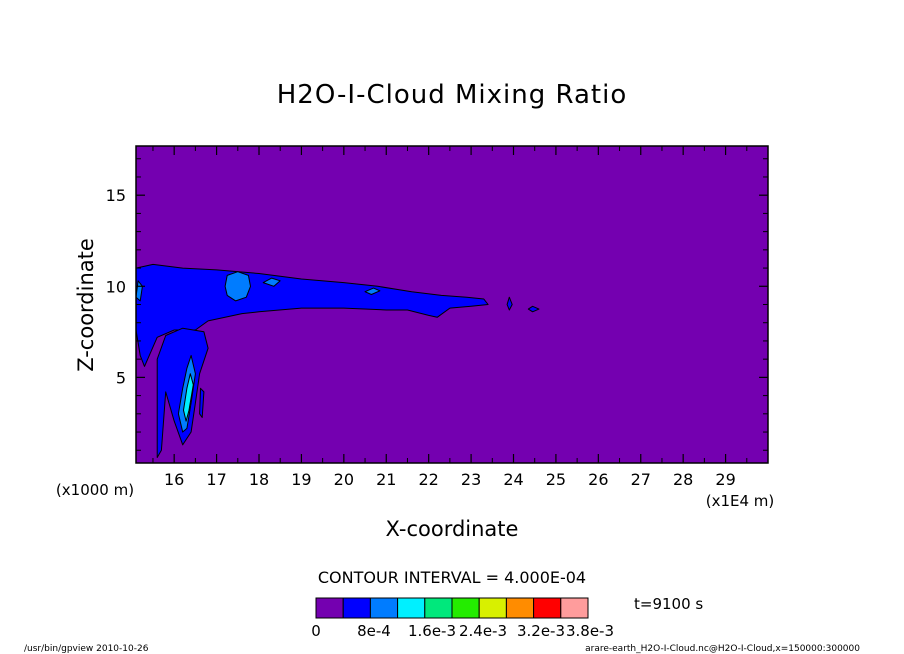 This screenshot has width=904, height=654. Describe the element at coordinates (121, 377) in the screenshot. I see `y-tick-label: 5` at that location.